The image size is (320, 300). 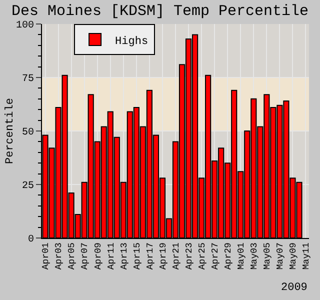 What do you see at coordinates (28, 186) in the screenshot?
I see `y-tick-label: 25` at bounding box center [28, 186].